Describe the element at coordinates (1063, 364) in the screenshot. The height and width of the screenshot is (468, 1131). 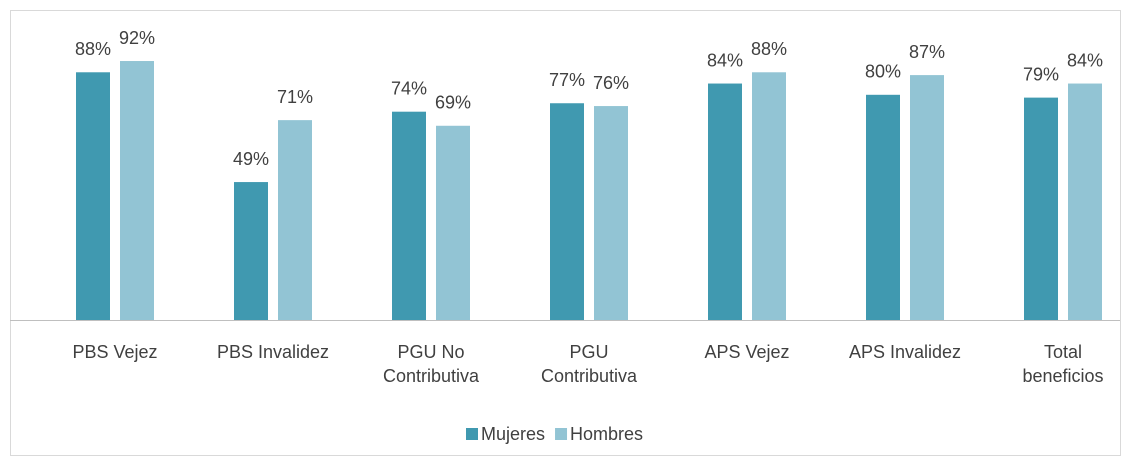
I see `x-tick-label: Total beneficios` at that location.